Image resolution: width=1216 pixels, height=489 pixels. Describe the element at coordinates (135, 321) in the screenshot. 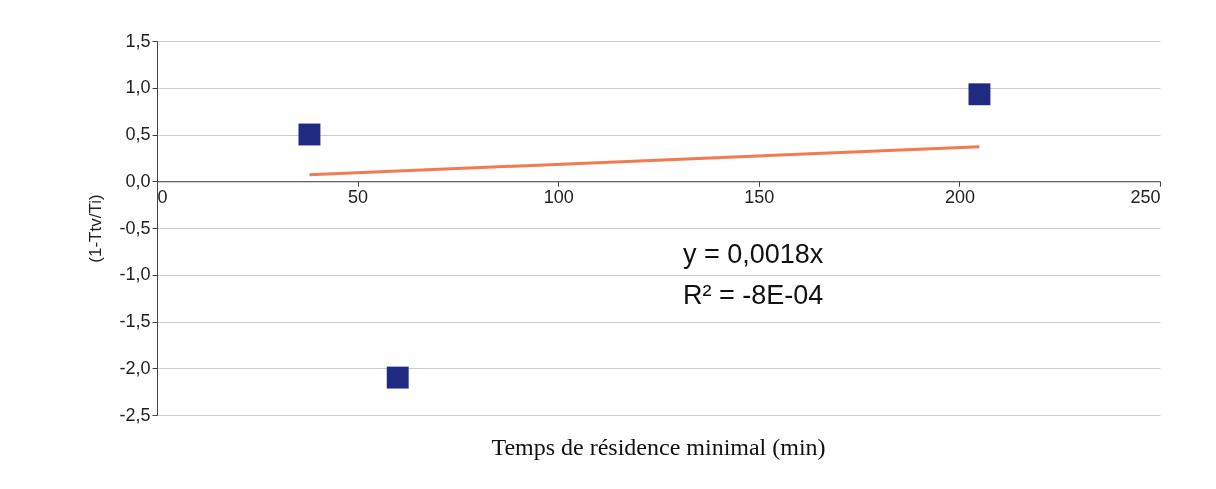

I see `y-tick-label: -1,5` at that location.